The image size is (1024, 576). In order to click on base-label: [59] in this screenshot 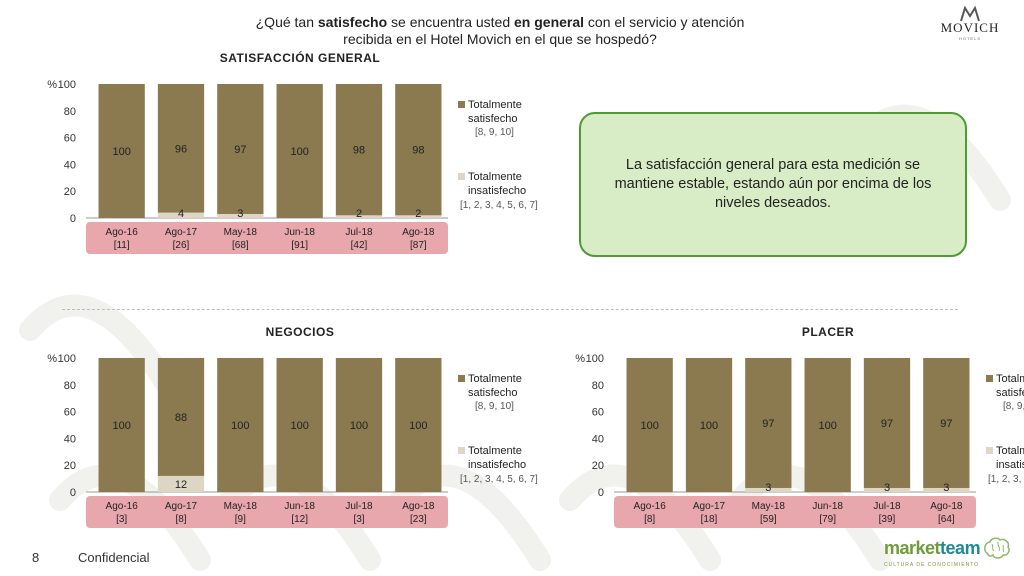, I will do `click(768, 519)`.